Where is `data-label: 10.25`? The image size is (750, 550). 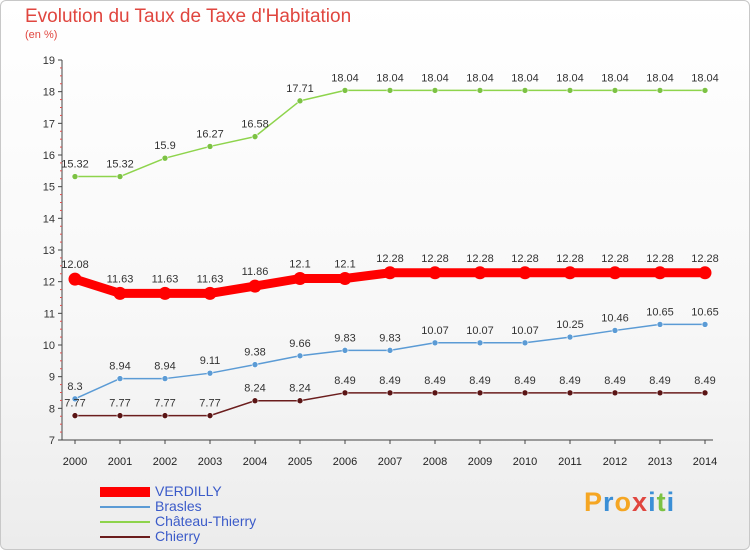
data-label: 10.25 is located at coordinates (570, 325).